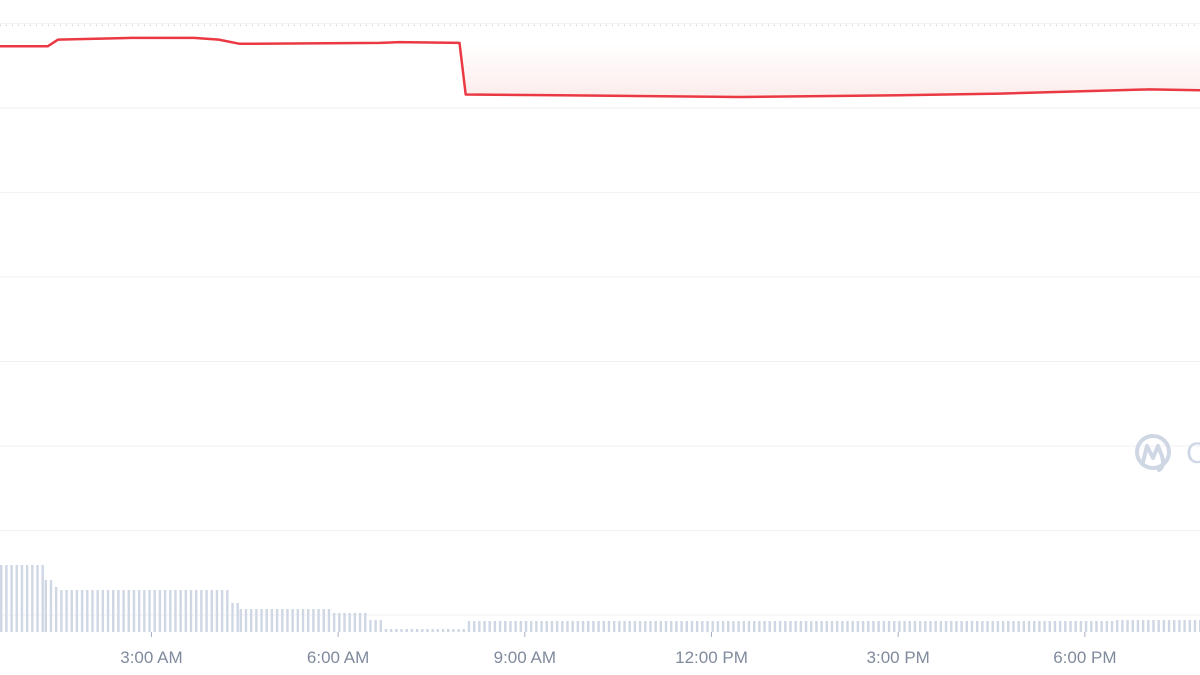 Image resolution: width=1200 pixels, height=675 pixels. Describe the element at coordinates (338, 657) in the screenshot. I see `x-tick-label: 6:00 AM` at that location.